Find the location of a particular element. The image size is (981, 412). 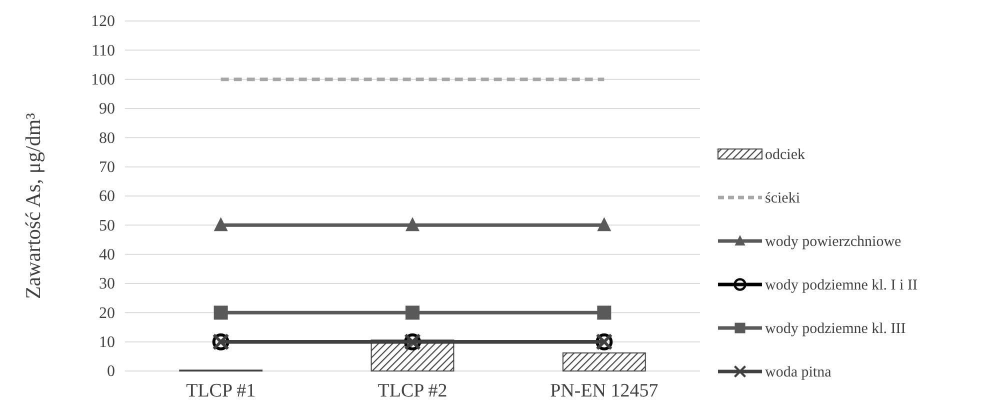

y-tick-label: 30 is located at coordinates (107, 284).